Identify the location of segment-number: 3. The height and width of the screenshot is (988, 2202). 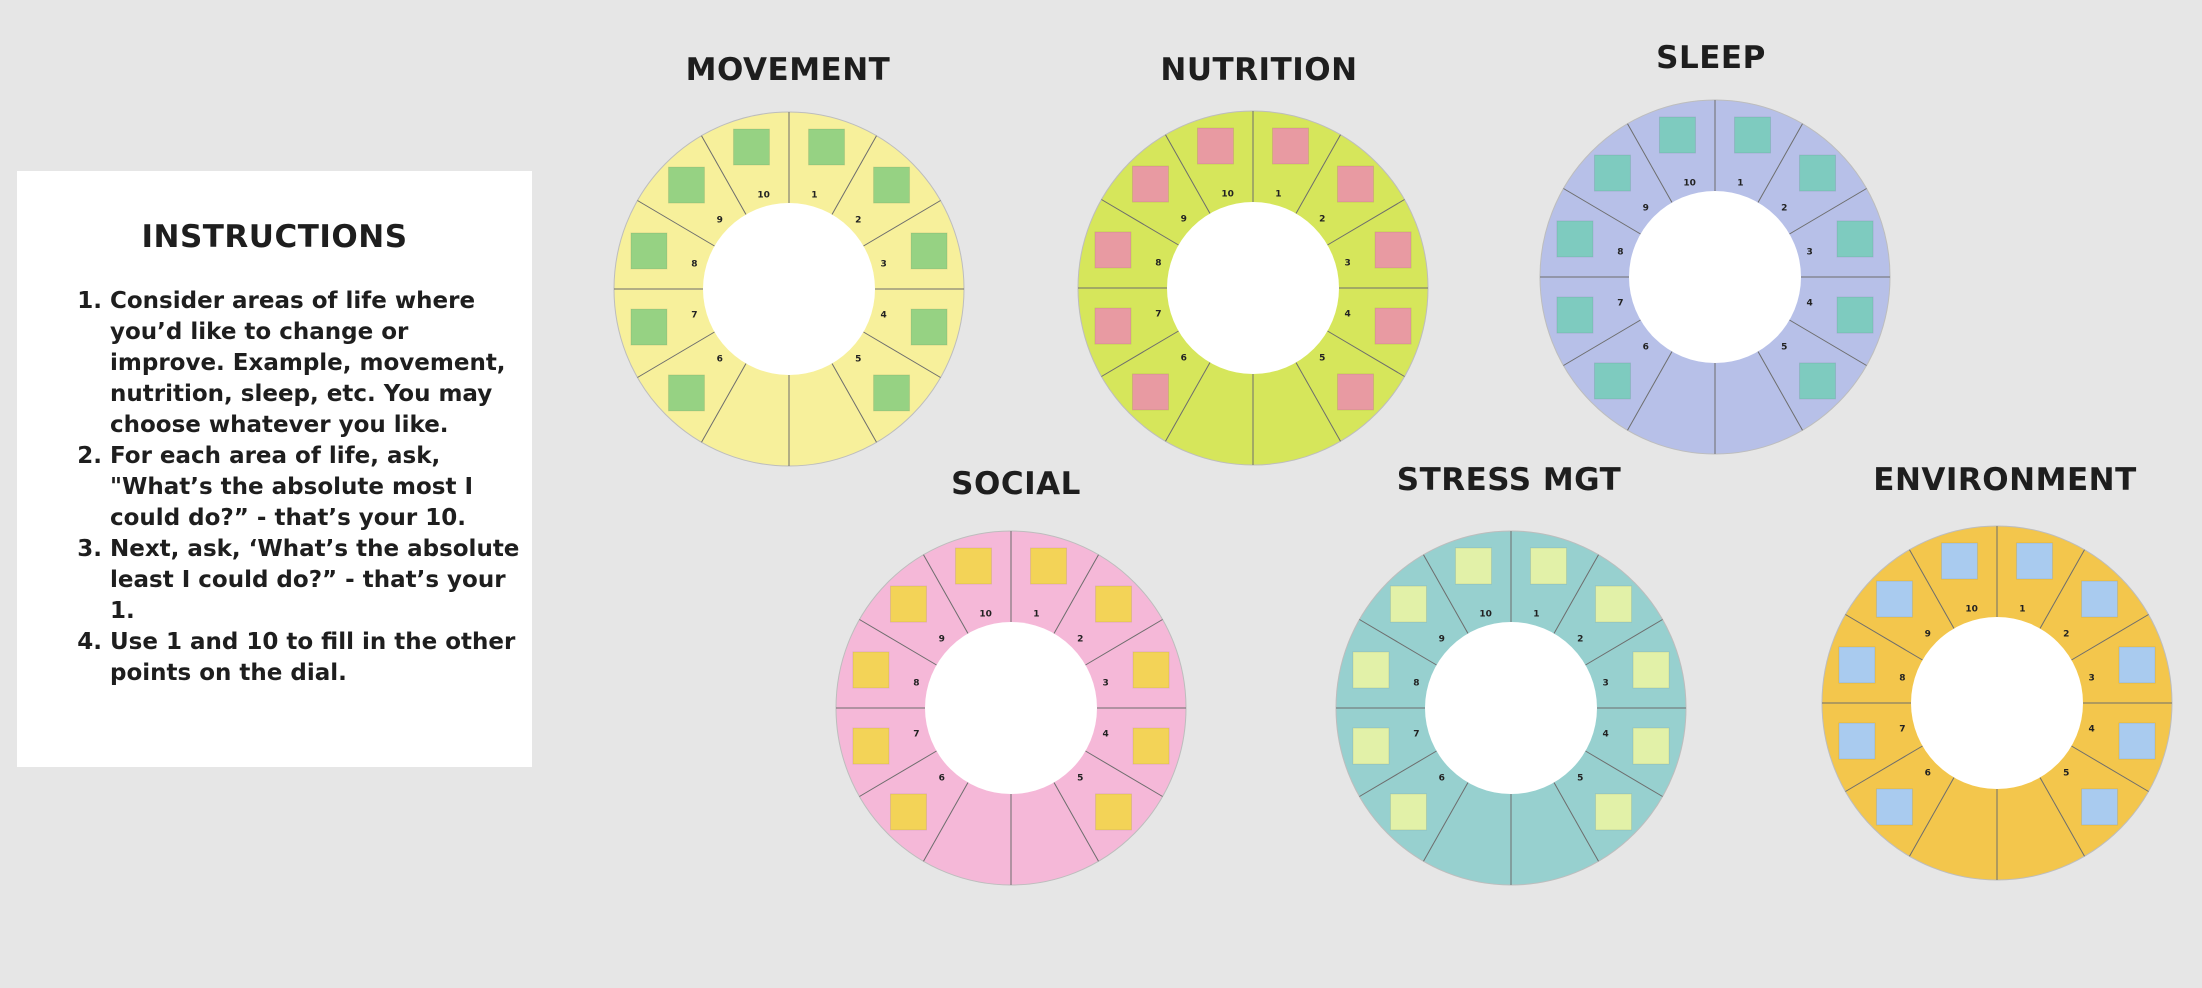
(2092, 679).